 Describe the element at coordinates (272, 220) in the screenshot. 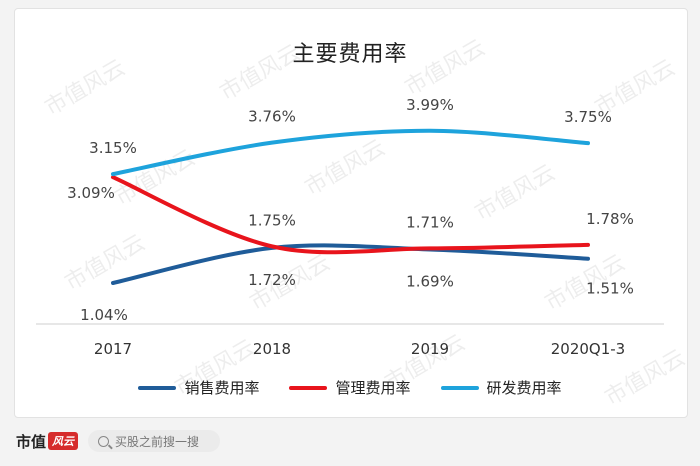

I see `admin-data-label: 1.75%` at that location.